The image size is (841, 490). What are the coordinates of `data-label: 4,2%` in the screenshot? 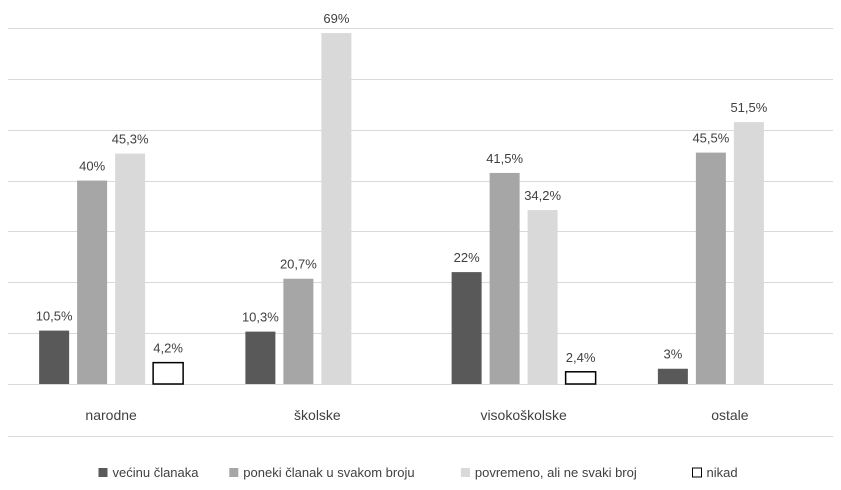 It's located at (168, 348).